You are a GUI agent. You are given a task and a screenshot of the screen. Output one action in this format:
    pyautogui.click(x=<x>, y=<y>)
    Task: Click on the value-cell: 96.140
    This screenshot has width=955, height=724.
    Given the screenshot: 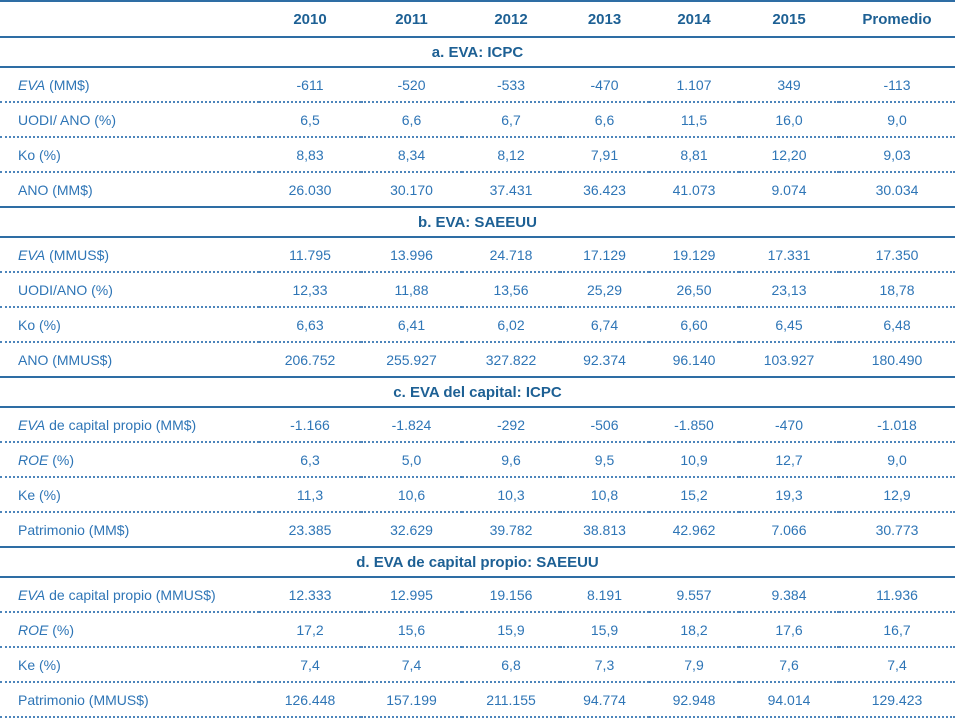 What is the action you would take?
    pyautogui.click(x=694, y=360)
    